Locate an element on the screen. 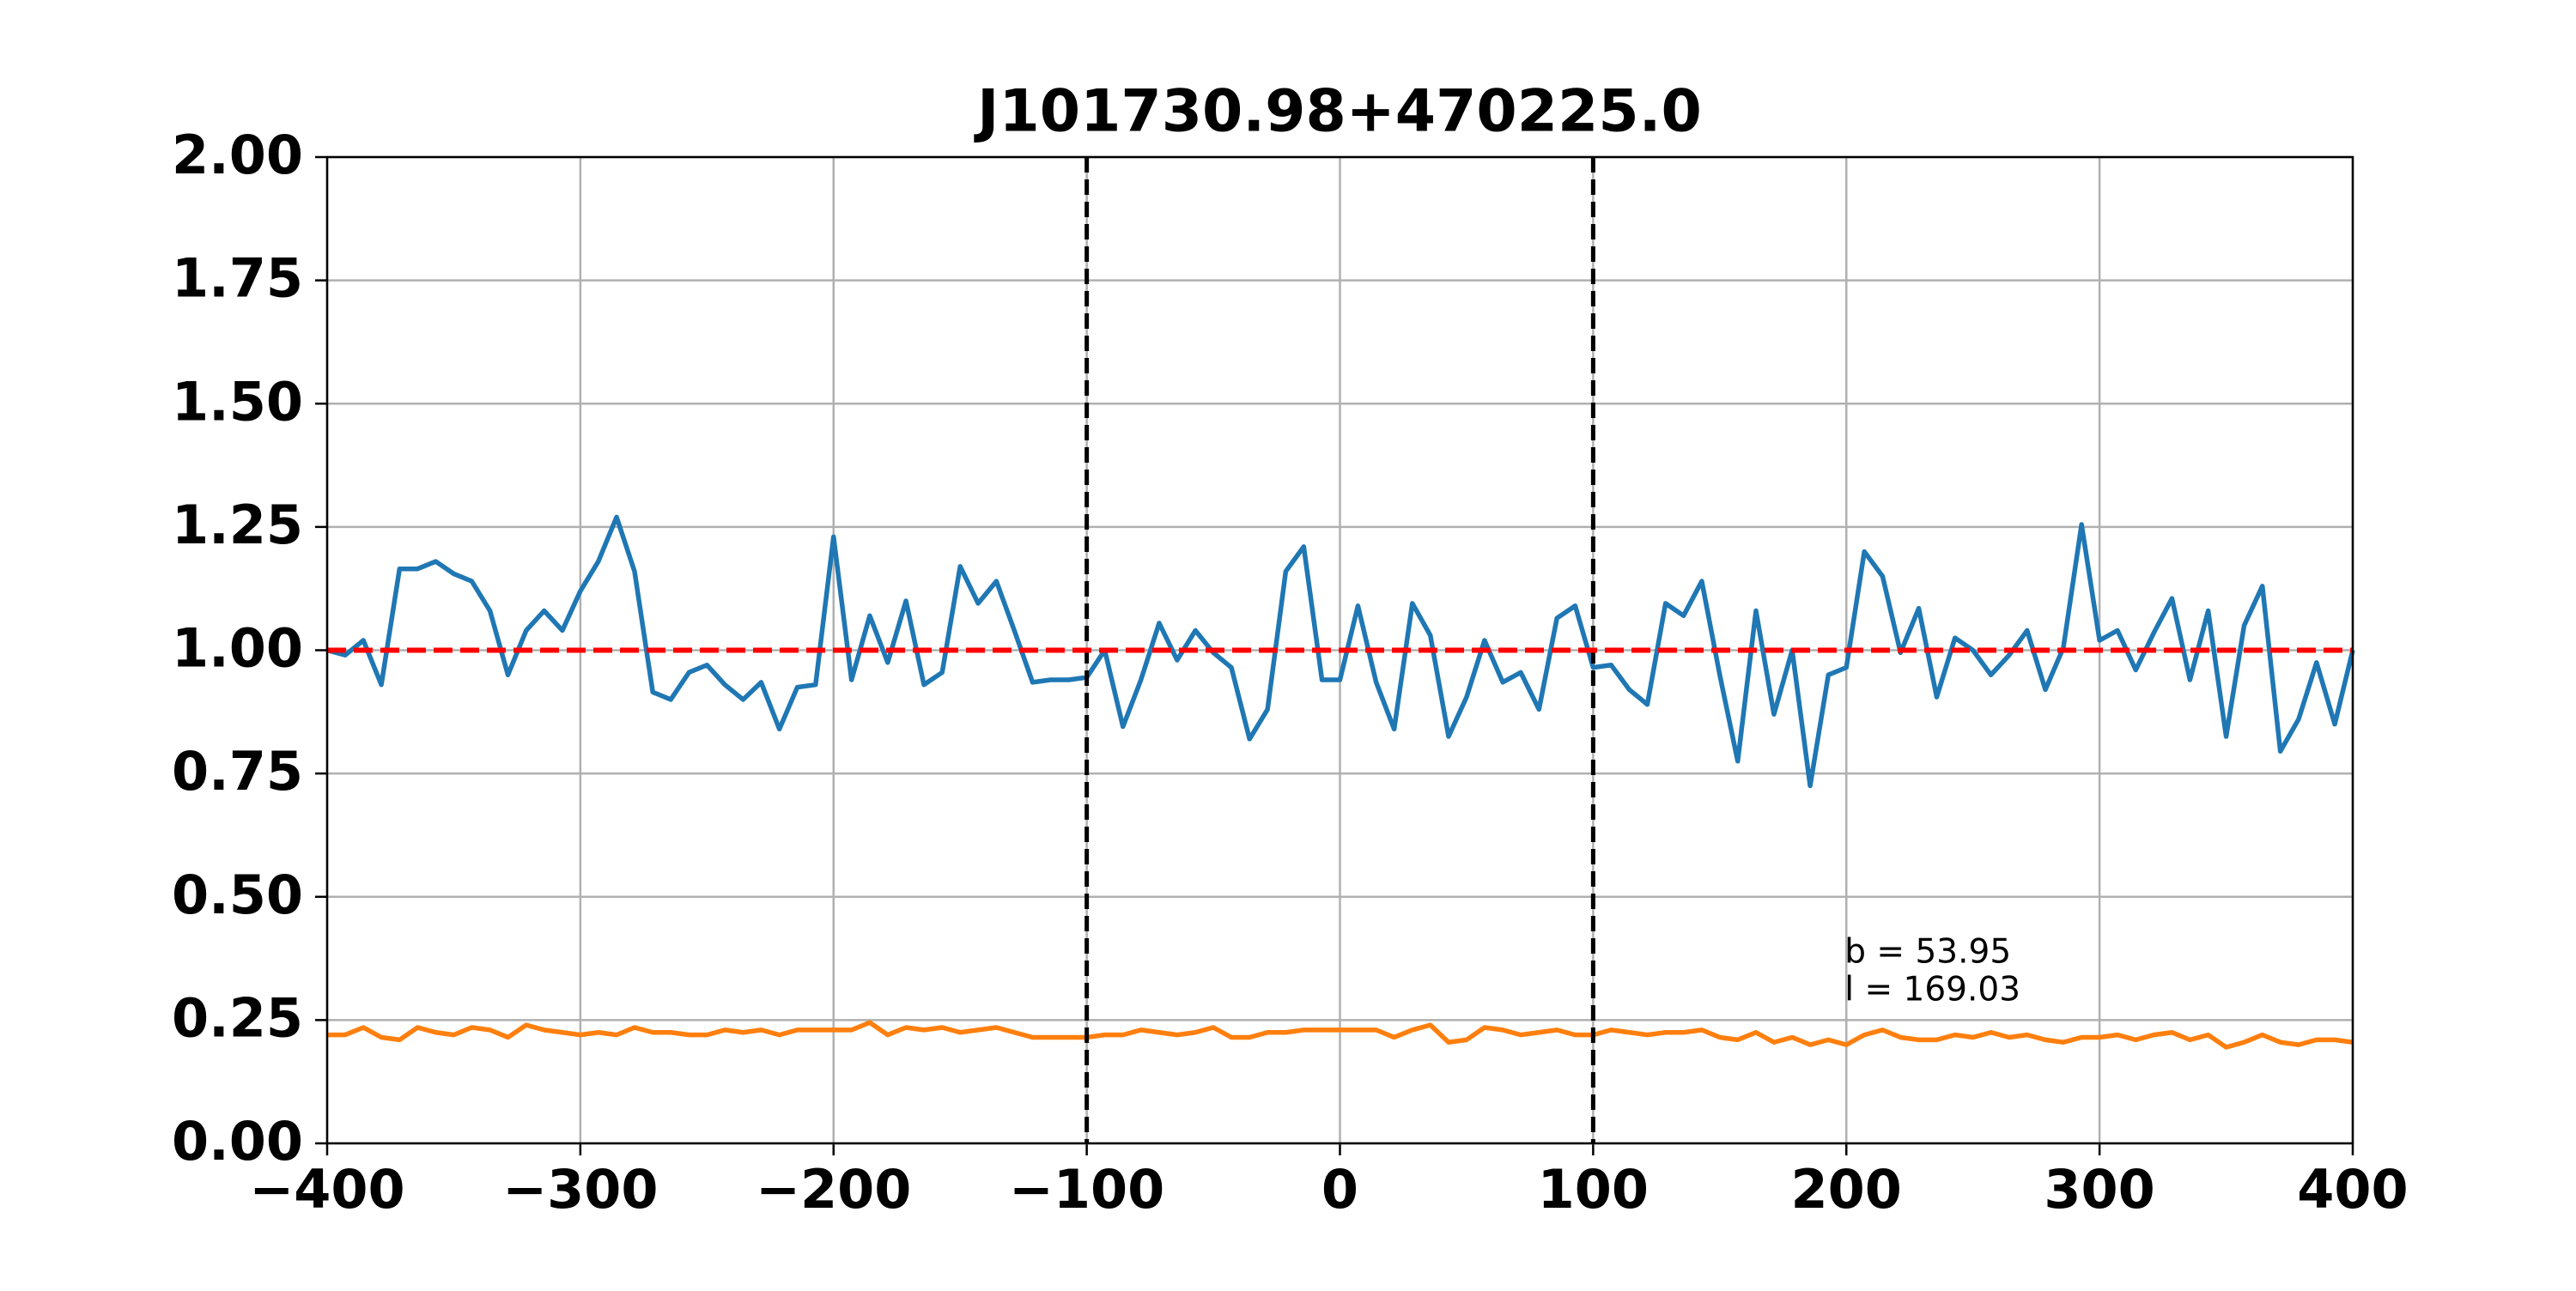  x-tick-label: −200 is located at coordinates (834, 1190).